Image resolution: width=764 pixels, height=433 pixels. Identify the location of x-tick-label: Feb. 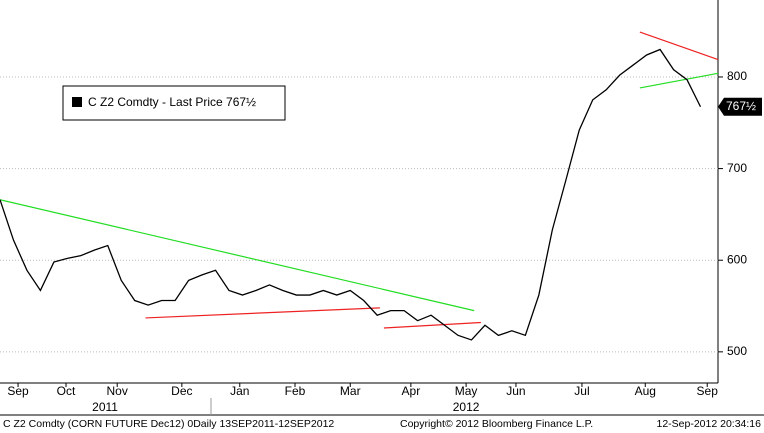
(295, 391).